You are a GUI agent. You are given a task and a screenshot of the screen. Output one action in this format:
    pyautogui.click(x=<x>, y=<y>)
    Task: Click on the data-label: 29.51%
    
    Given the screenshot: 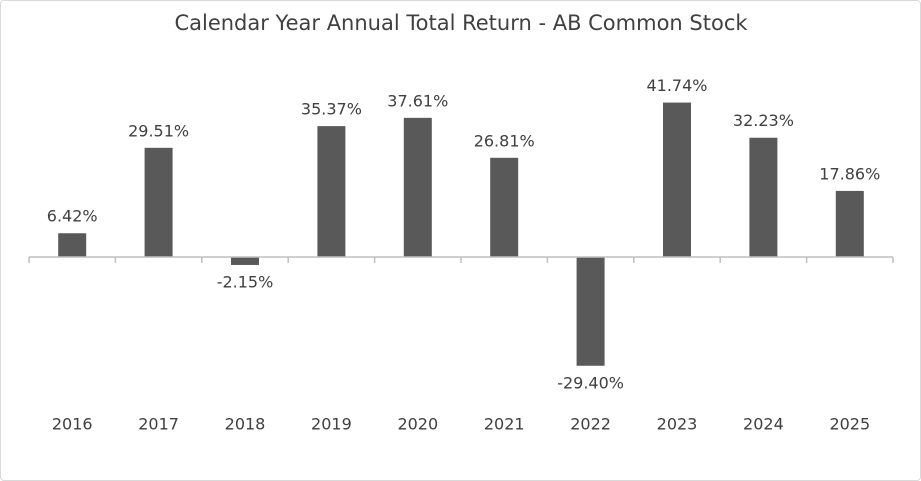 What is the action you would take?
    pyautogui.click(x=158, y=130)
    